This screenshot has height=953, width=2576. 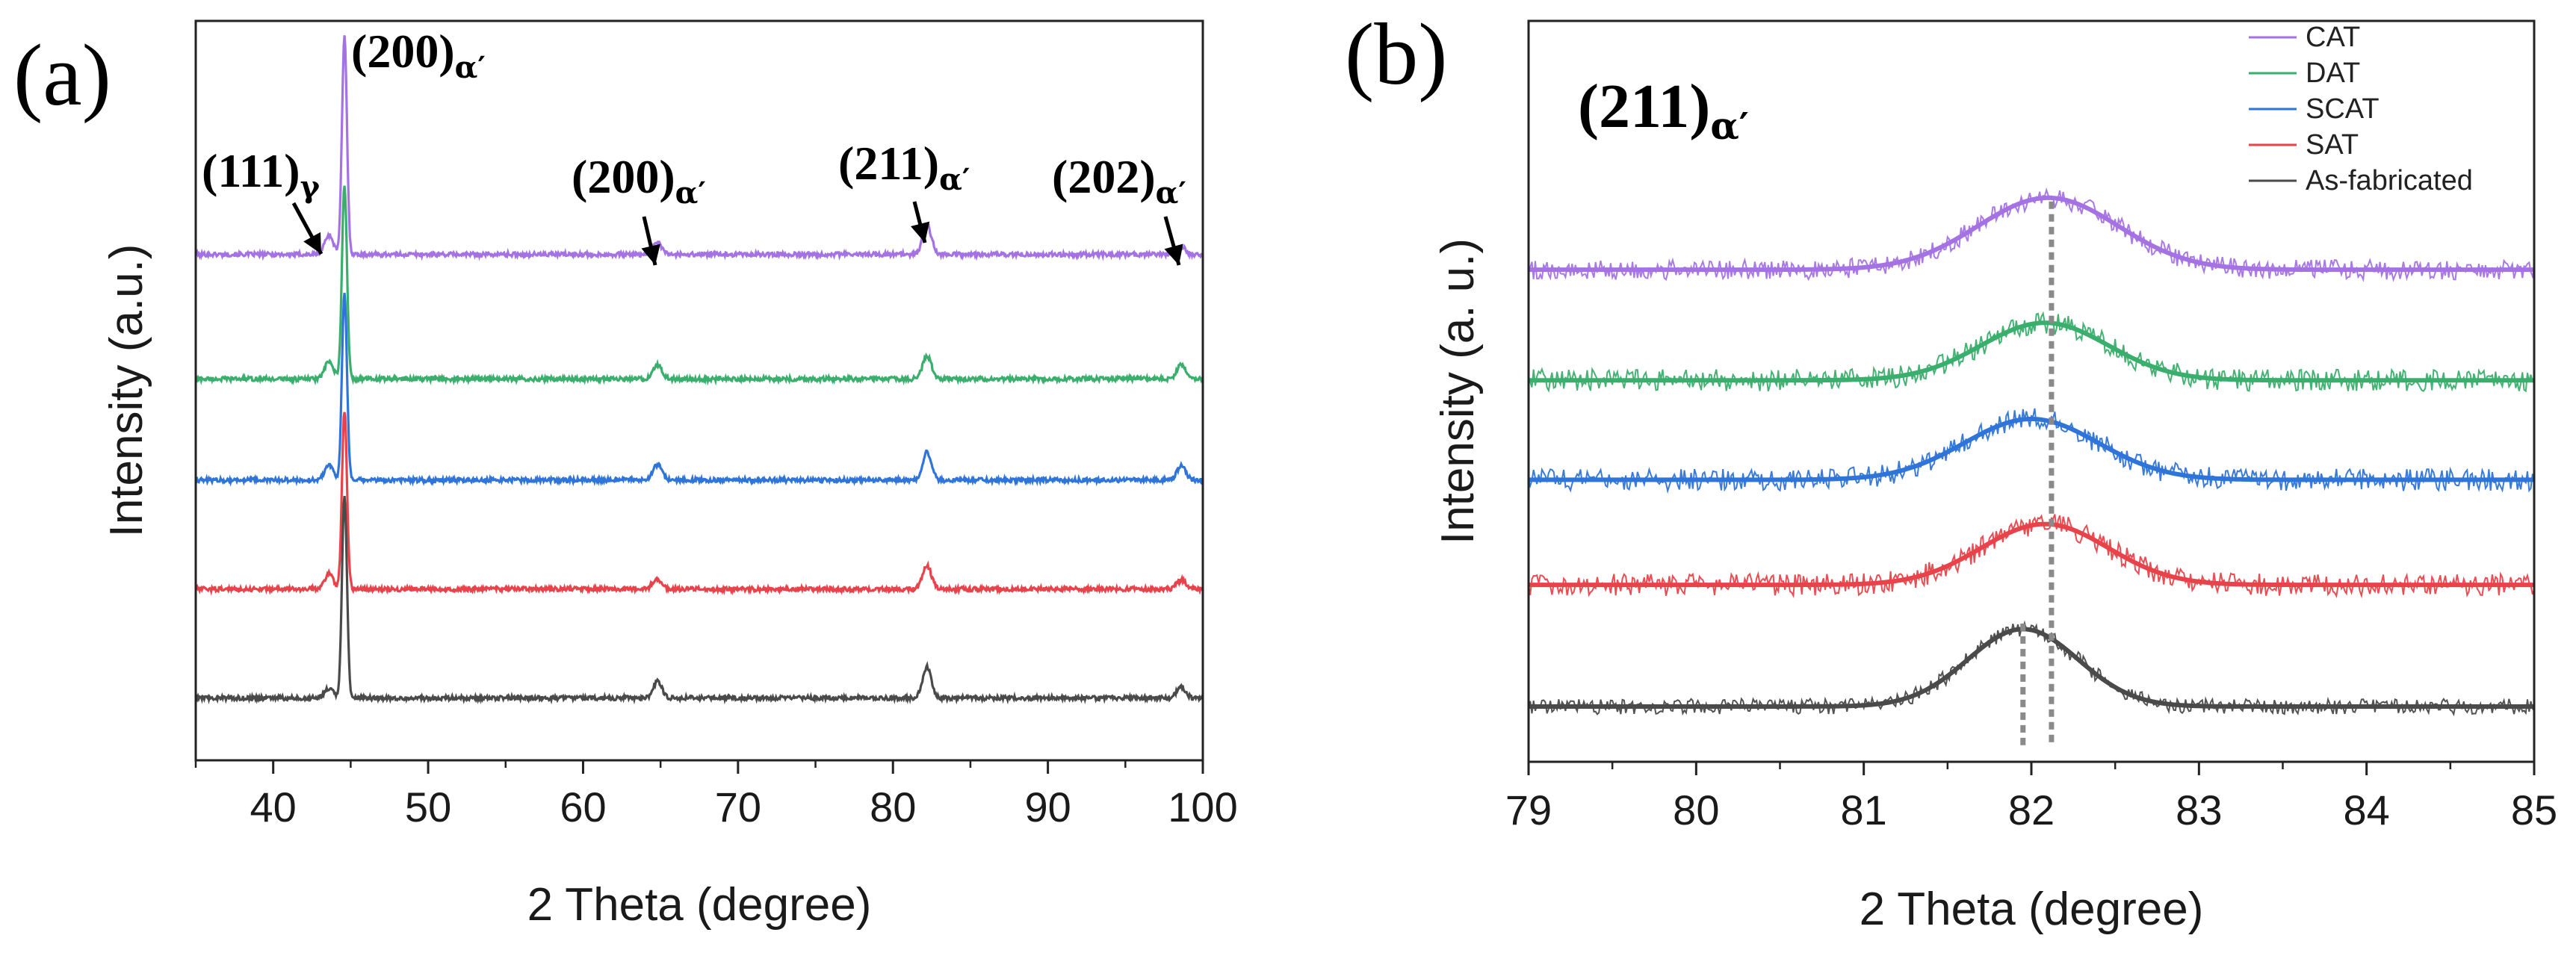 I want to click on panel-b-x-tick-label: 80, so click(x=1696, y=810).